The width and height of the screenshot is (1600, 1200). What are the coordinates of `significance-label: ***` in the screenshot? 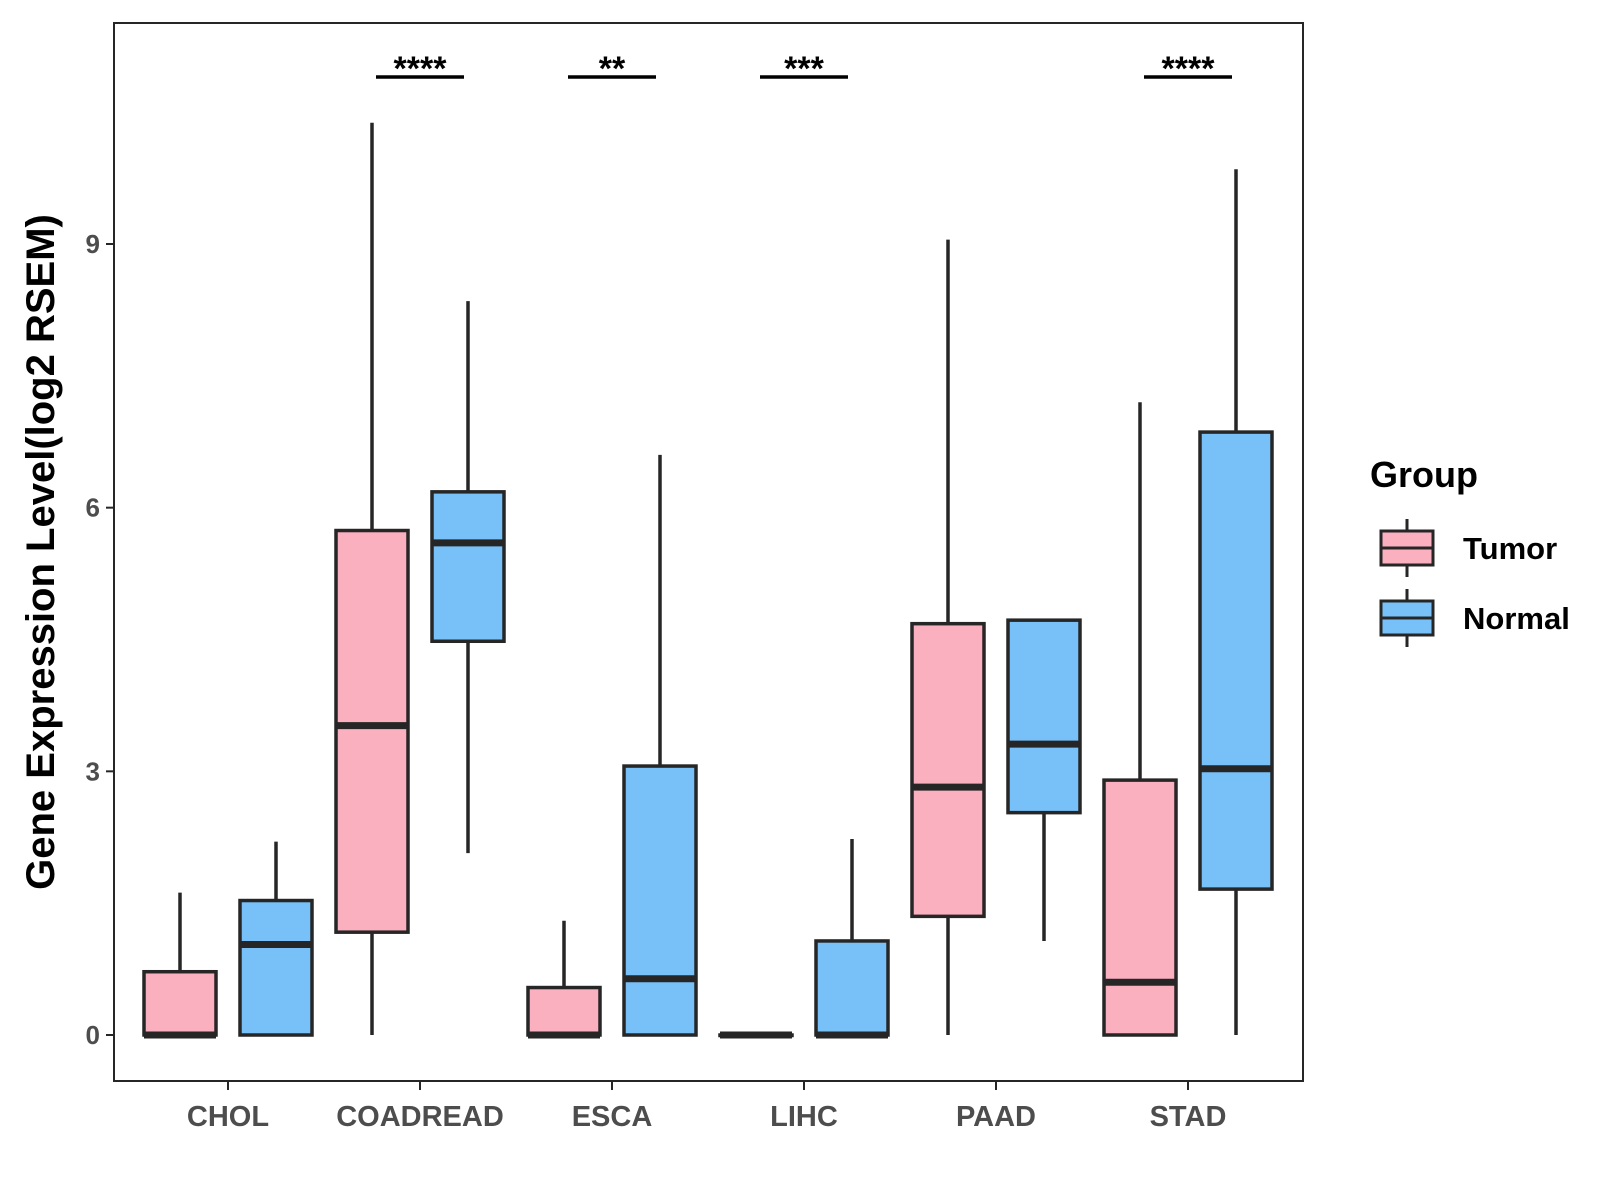 It's located at (804, 69).